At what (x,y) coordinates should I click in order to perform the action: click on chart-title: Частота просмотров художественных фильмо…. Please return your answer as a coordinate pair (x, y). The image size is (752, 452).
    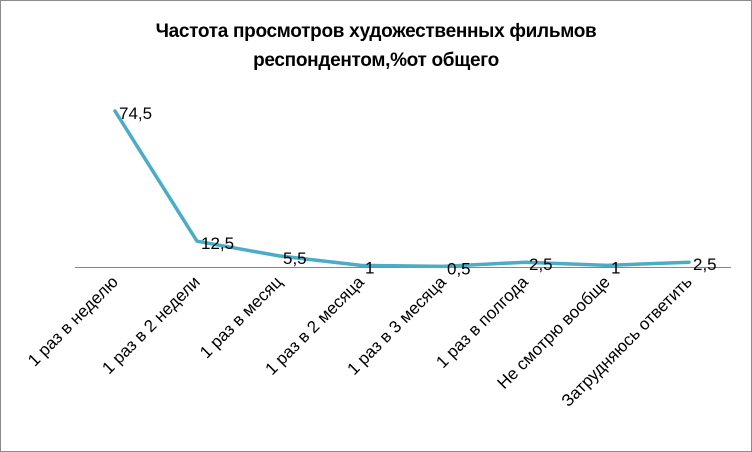
    Looking at the image, I should click on (376, 46).